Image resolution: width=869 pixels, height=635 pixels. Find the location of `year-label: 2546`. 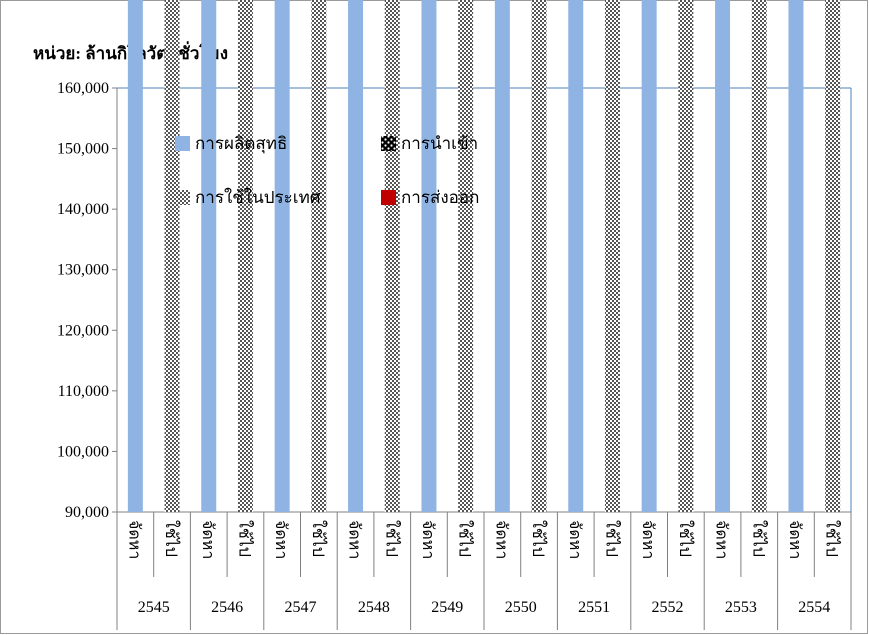

year-label: 2546 is located at coordinates (227, 607).